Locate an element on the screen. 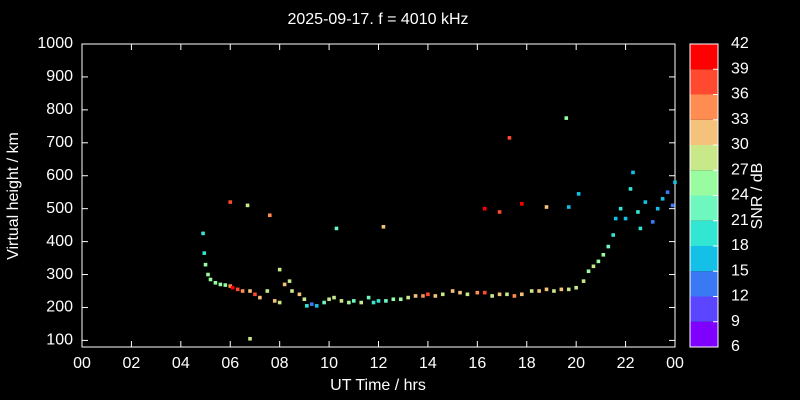 The image size is (800, 400). colorbar-tick-label: 21 is located at coordinates (740, 220).